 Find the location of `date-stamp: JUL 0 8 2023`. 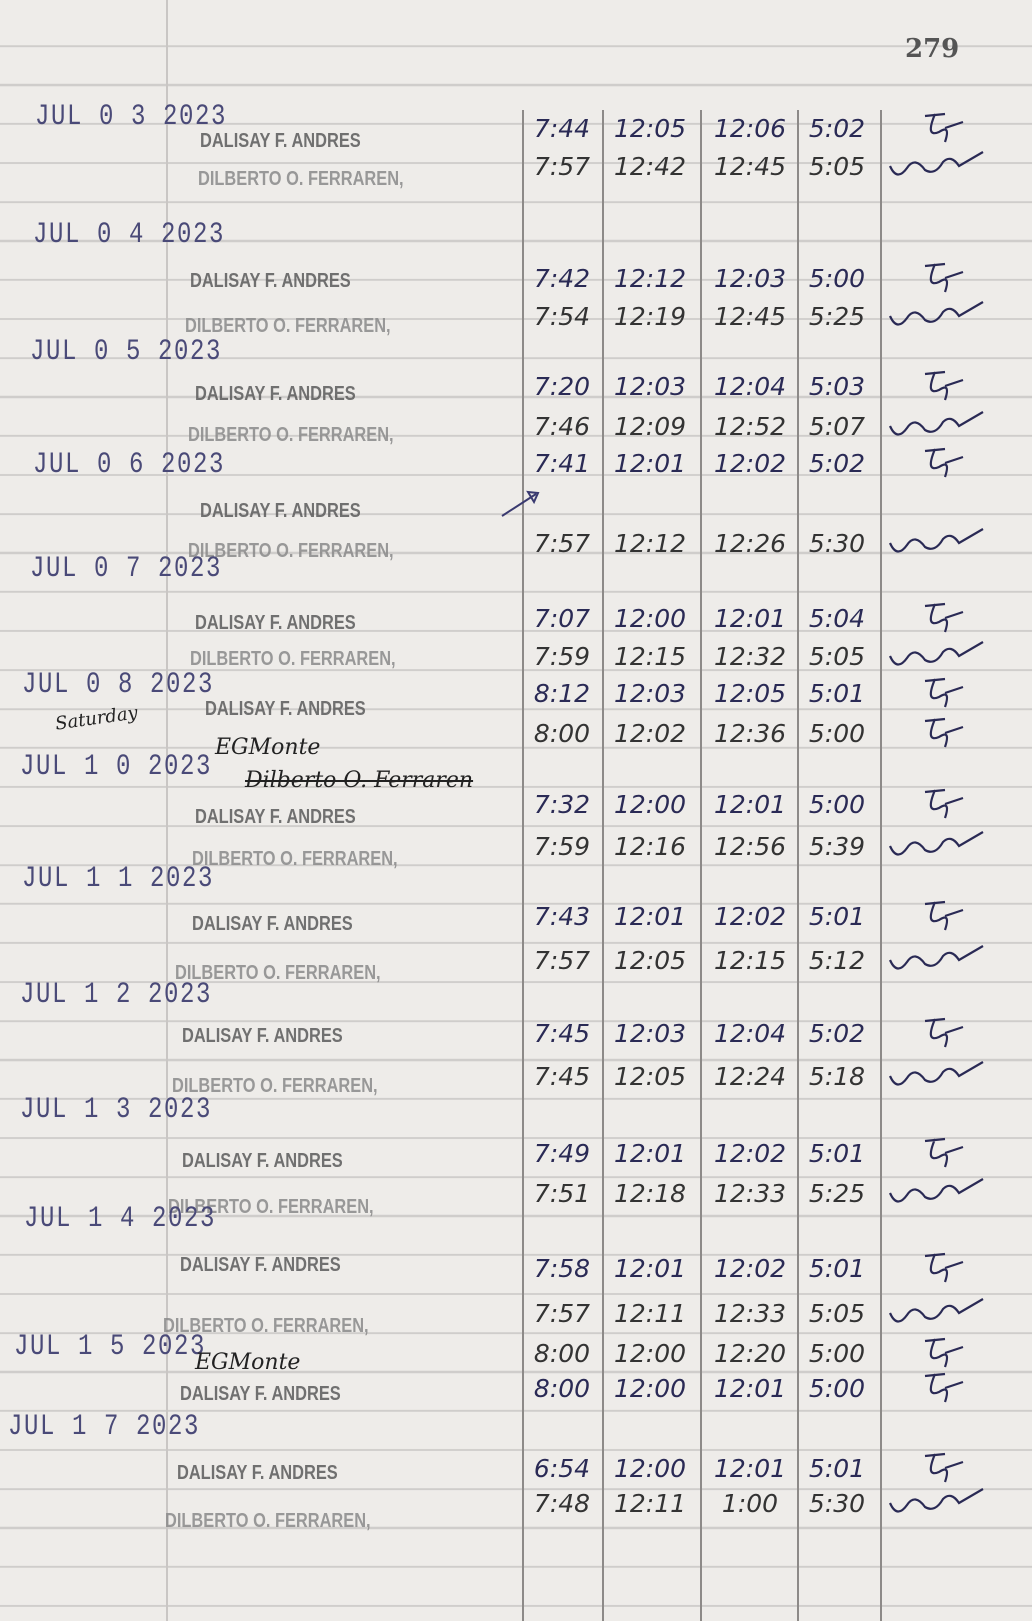

date-stamp: JUL 0 8 2023 is located at coordinates (118, 685).